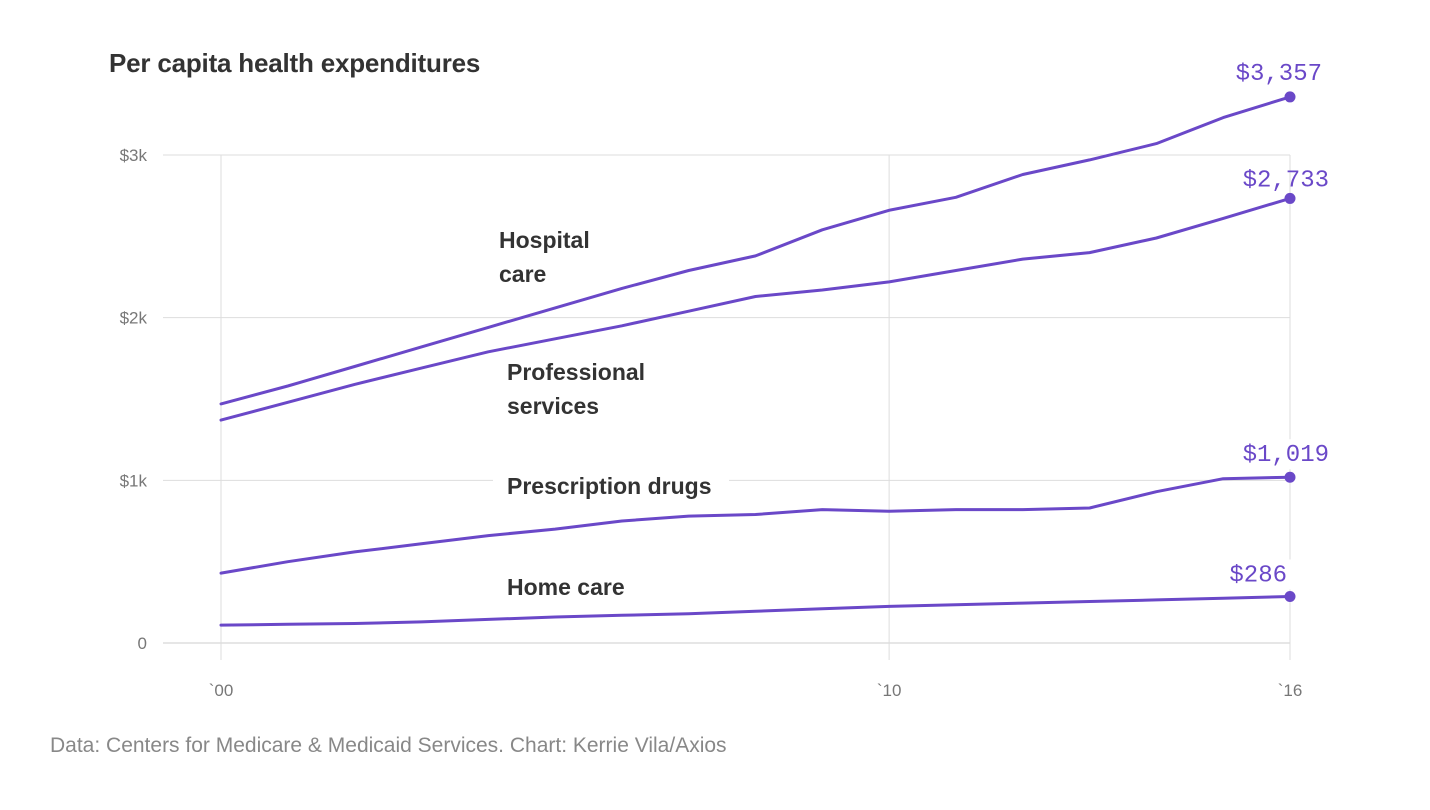  I want to click on x-tick-label: `10, so click(889, 690).